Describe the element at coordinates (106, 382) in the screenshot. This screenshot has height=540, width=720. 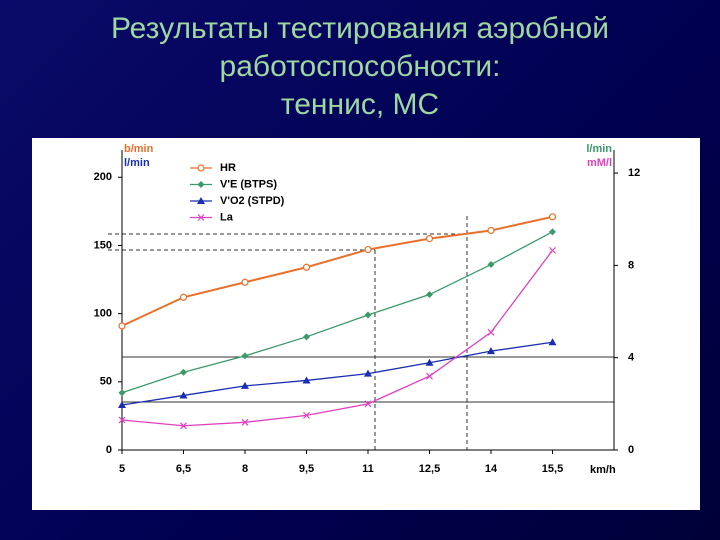
I see `y-tick-label: 50` at that location.